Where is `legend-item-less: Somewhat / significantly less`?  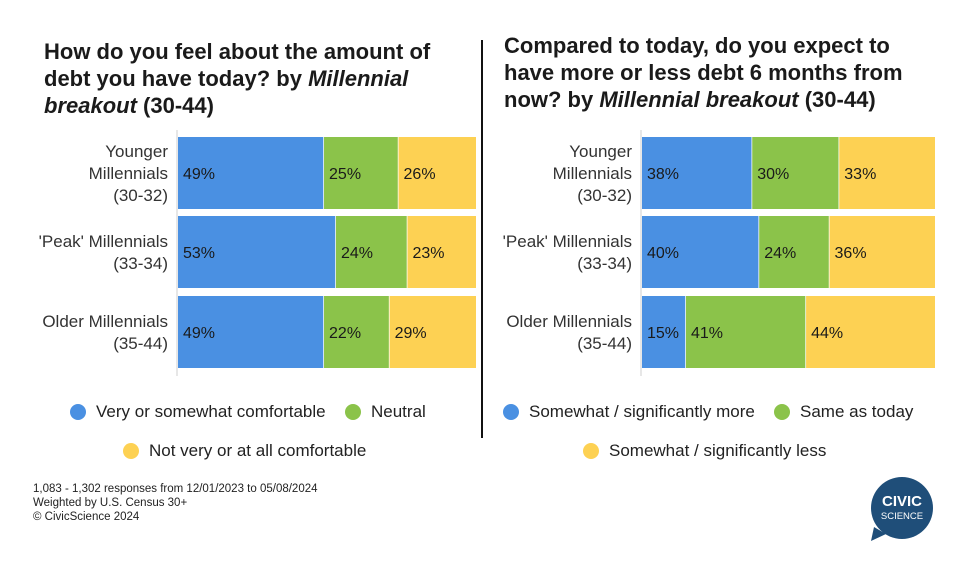
legend-item-less: Somewhat / significantly less is located at coordinates (704, 451).